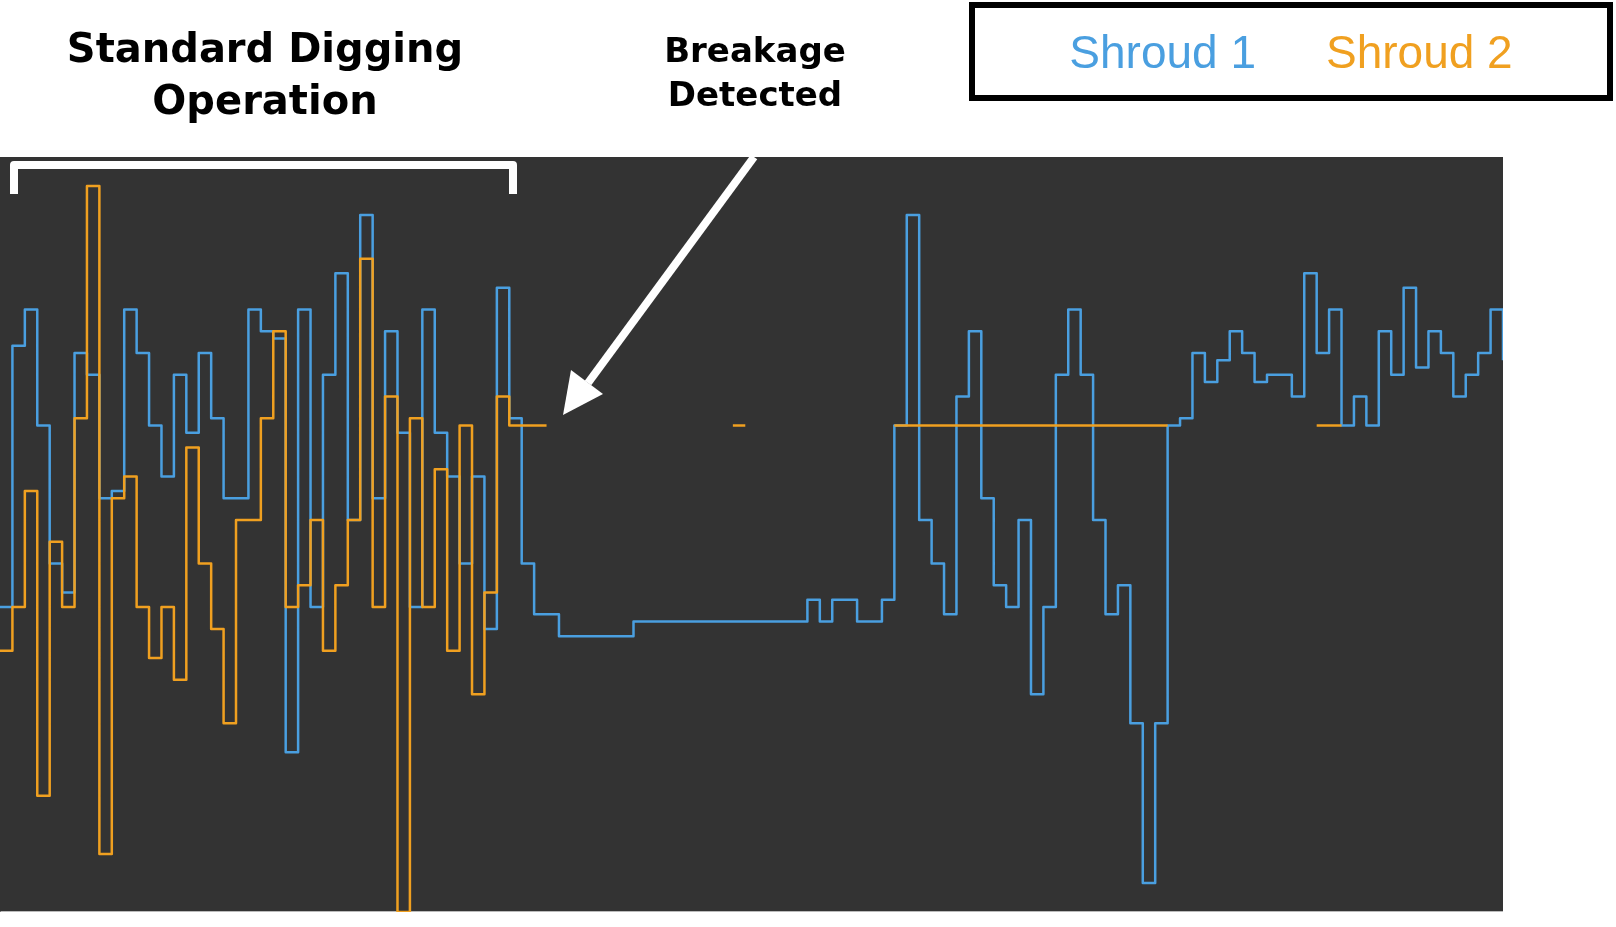 This screenshot has width=1616, height=927. Describe the element at coordinates (1419, 51) in the screenshot. I see `text: Shroud 2` at that location.